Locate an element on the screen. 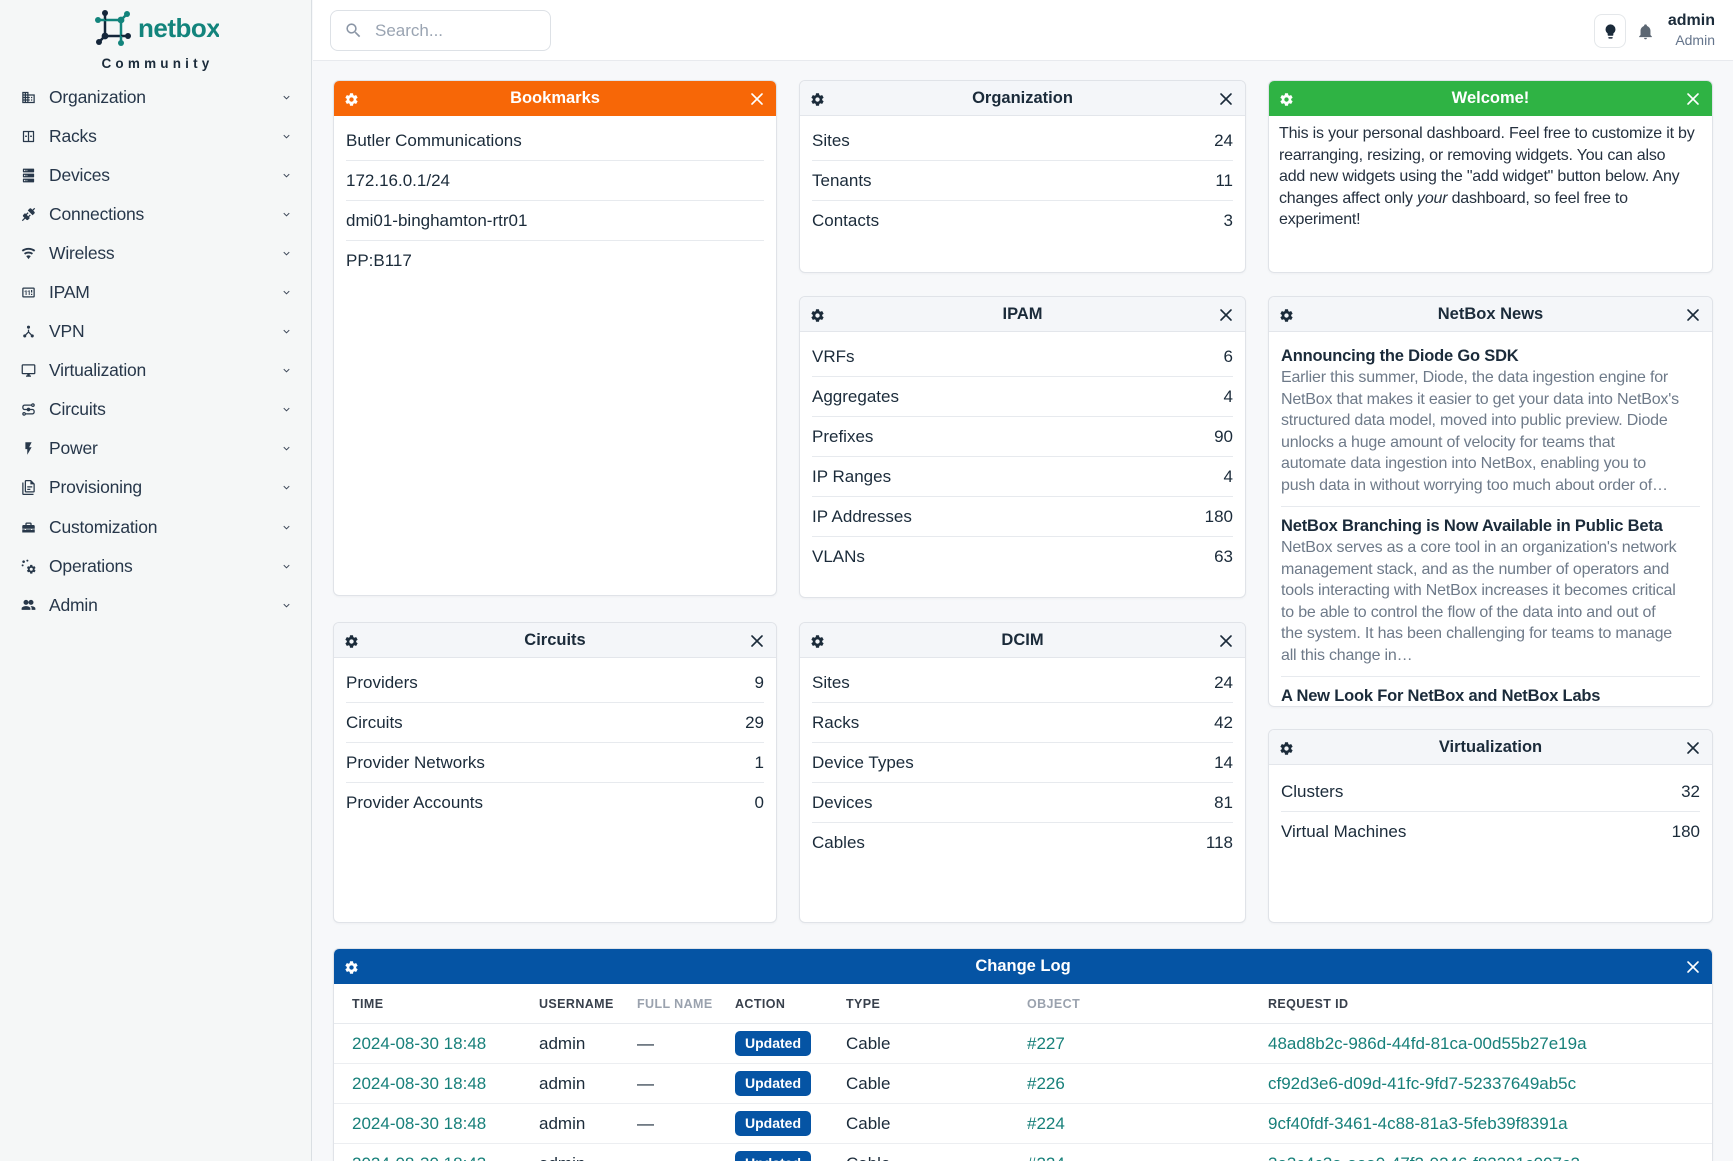 The image size is (1733, 1161). svg-text: netbox is located at coordinates (178, 28).